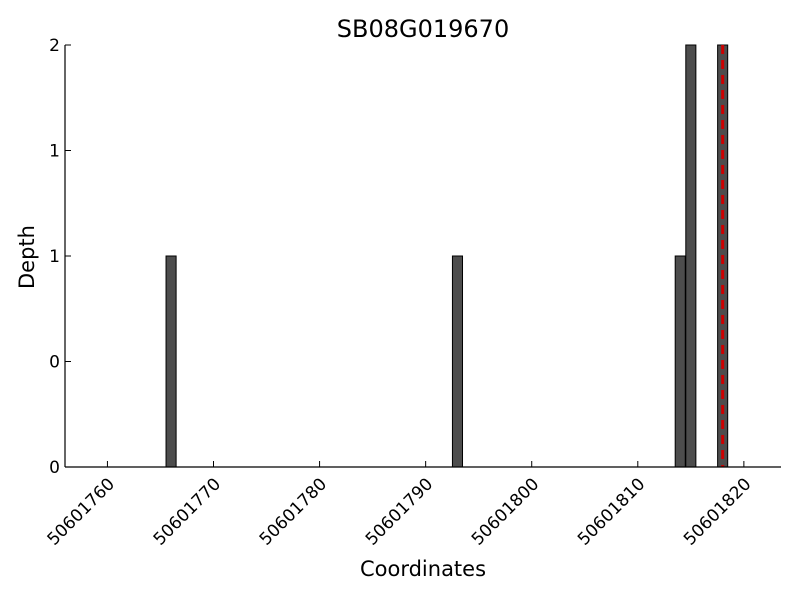  Describe the element at coordinates (187, 511) in the screenshot. I see `x-tick-label: 50601770` at that location.